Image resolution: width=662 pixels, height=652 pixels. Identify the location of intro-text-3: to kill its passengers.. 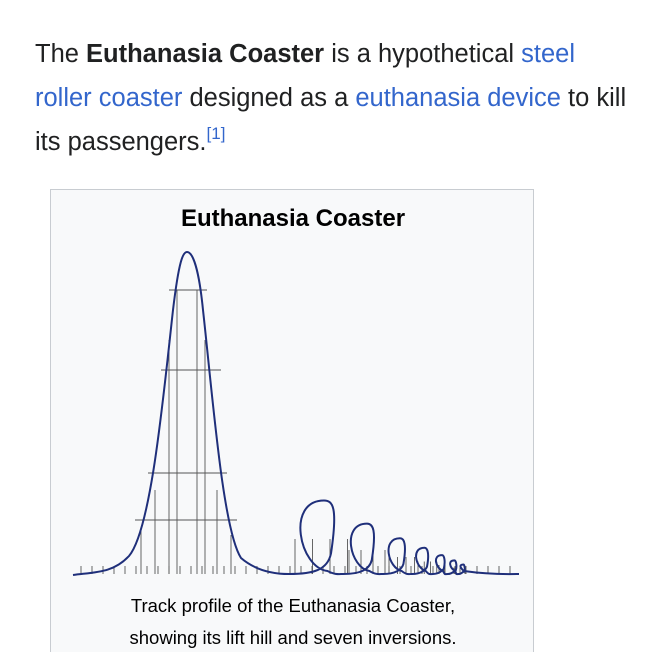
(331, 120).